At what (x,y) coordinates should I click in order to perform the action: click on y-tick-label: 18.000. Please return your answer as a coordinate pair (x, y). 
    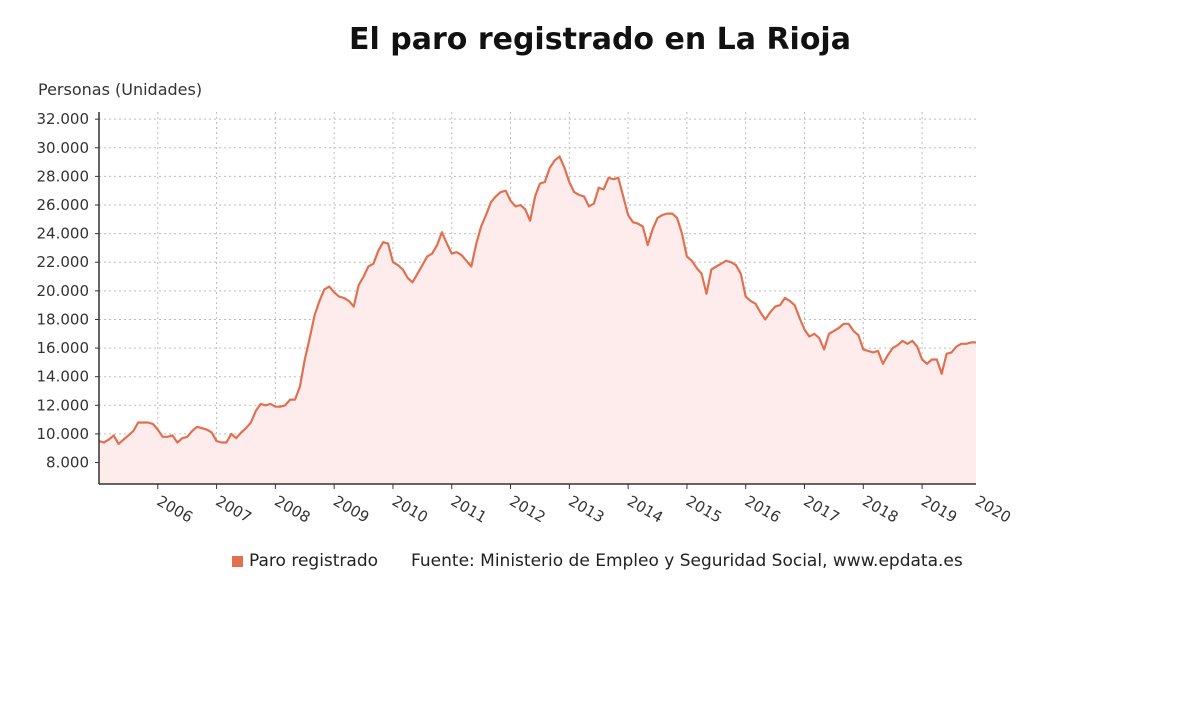
    Looking at the image, I should click on (63, 319).